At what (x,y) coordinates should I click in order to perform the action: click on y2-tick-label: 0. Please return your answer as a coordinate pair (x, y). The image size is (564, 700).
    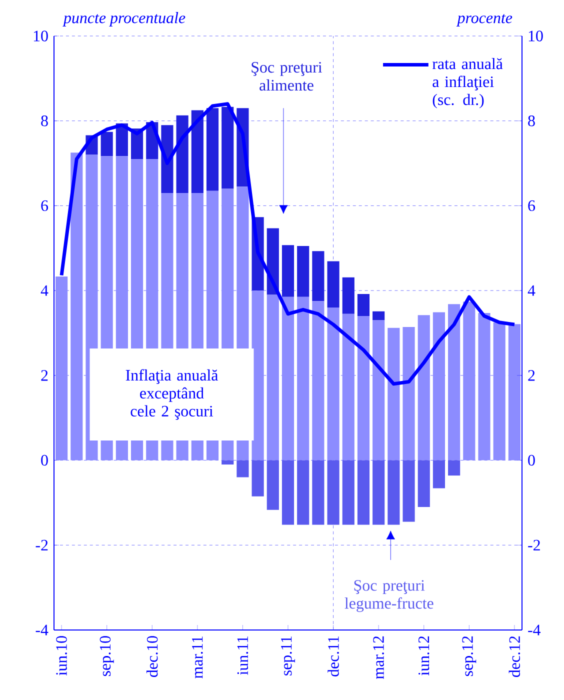
    Looking at the image, I should click on (531, 460).